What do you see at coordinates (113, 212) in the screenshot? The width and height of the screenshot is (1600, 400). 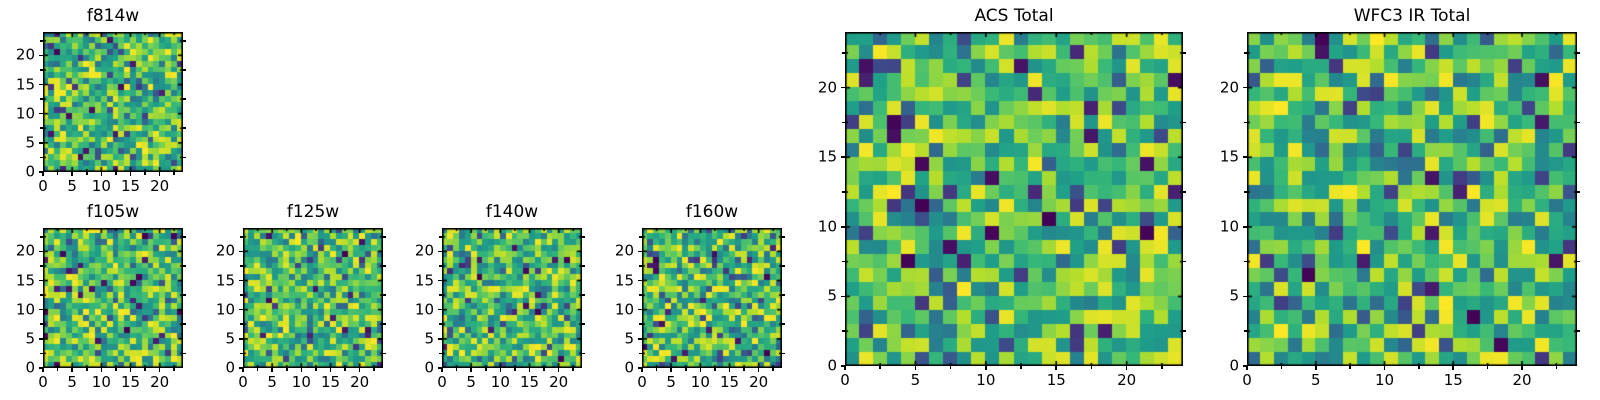 I see `panel-title-f105w: f105w` at bounding box center [113, 212].